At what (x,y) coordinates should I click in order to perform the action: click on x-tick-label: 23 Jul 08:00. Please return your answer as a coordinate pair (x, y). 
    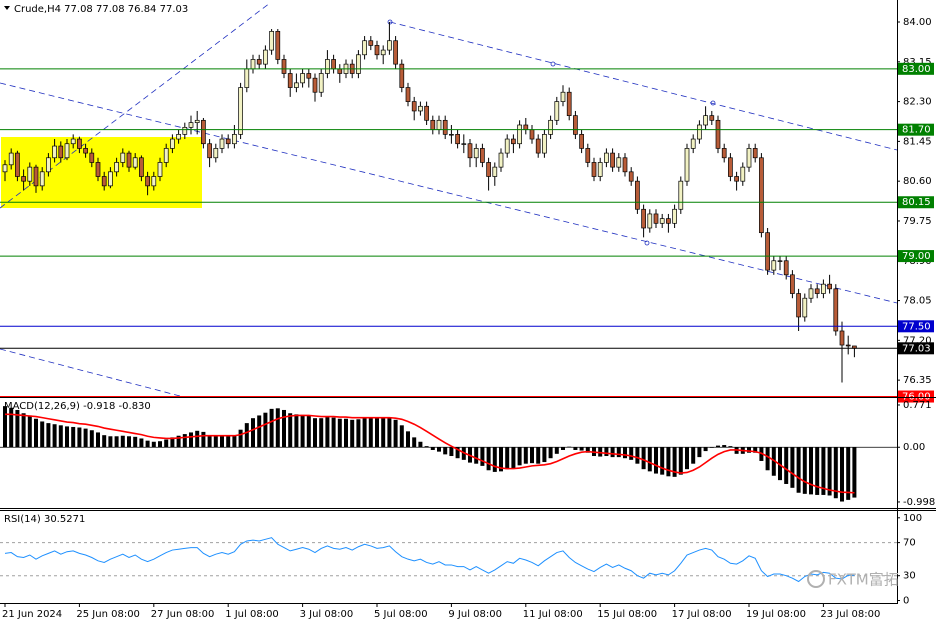
    Looking at the image, I should click on (850, 614).